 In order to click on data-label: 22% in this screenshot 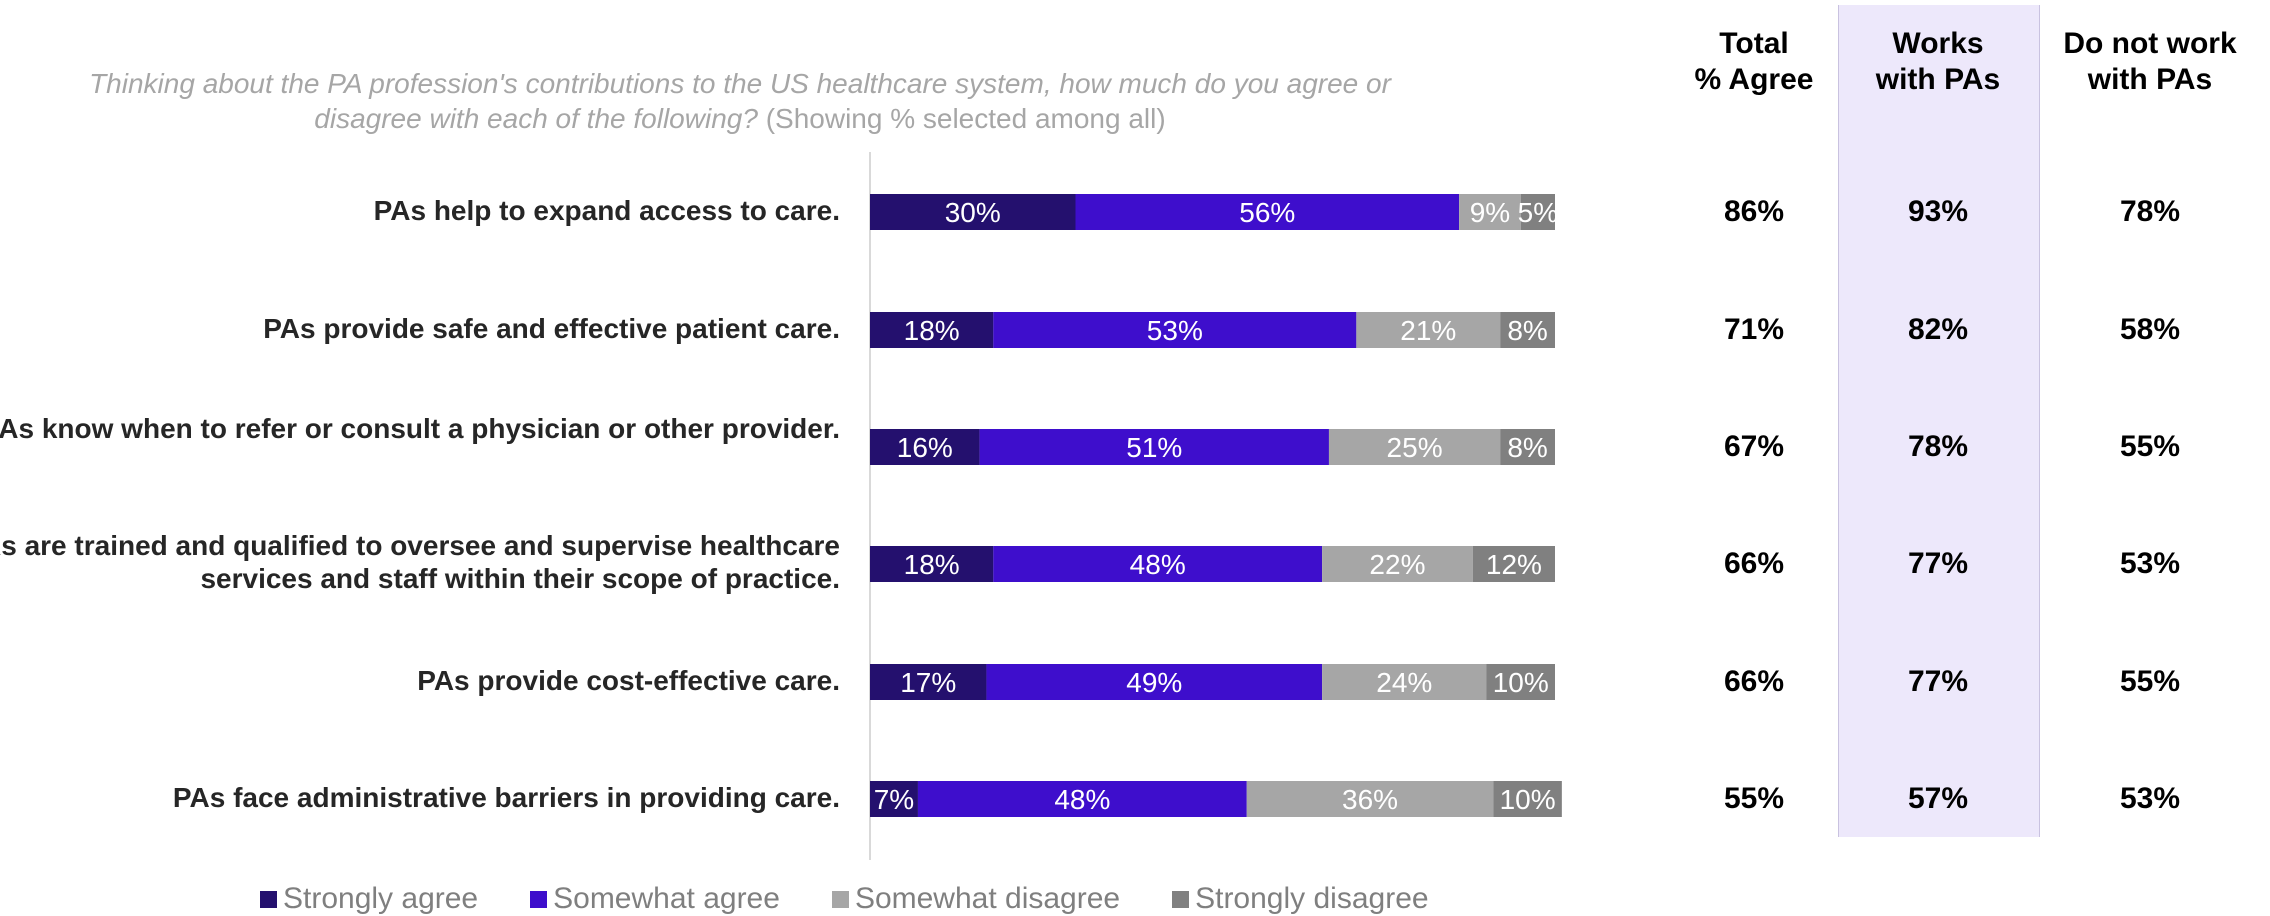, I will do `click(1397, 564)`.